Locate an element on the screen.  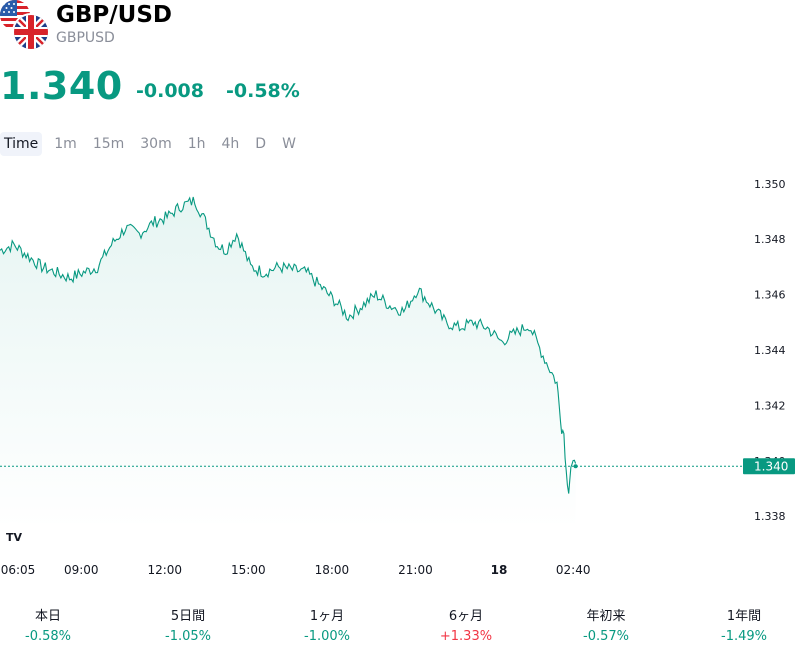
period-6m: 6ヶ月 +1.33% is located at coordinates (466, 627).